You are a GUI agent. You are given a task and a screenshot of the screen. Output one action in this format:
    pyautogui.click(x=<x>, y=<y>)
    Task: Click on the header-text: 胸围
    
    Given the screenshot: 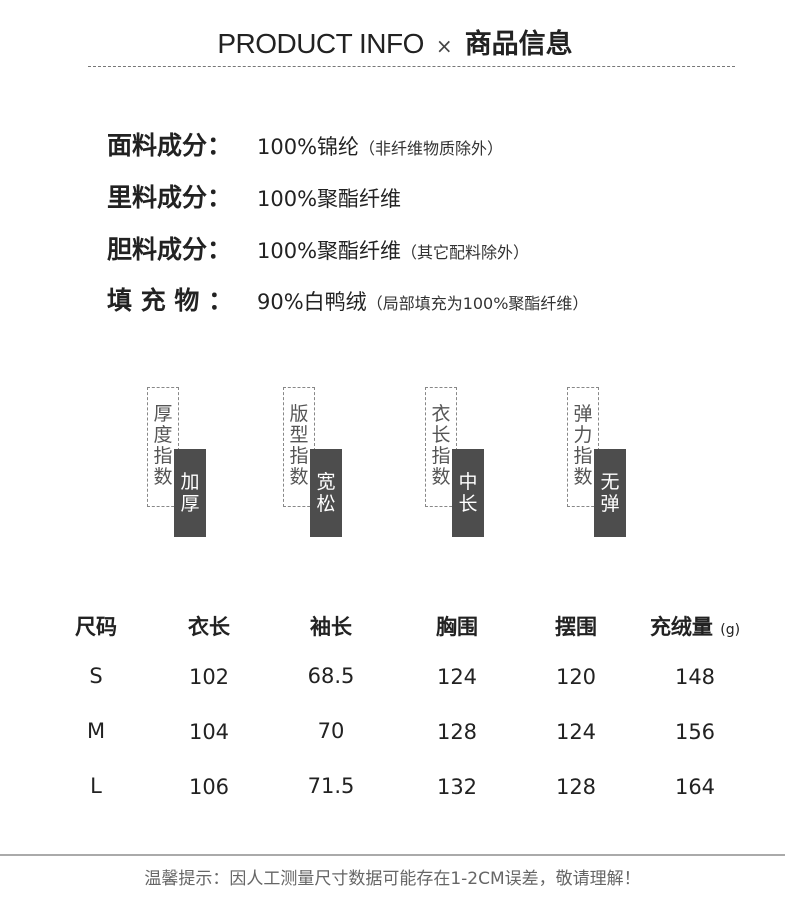 What is the action you would take?
    pyautogui.click(x=457, y=627)
    